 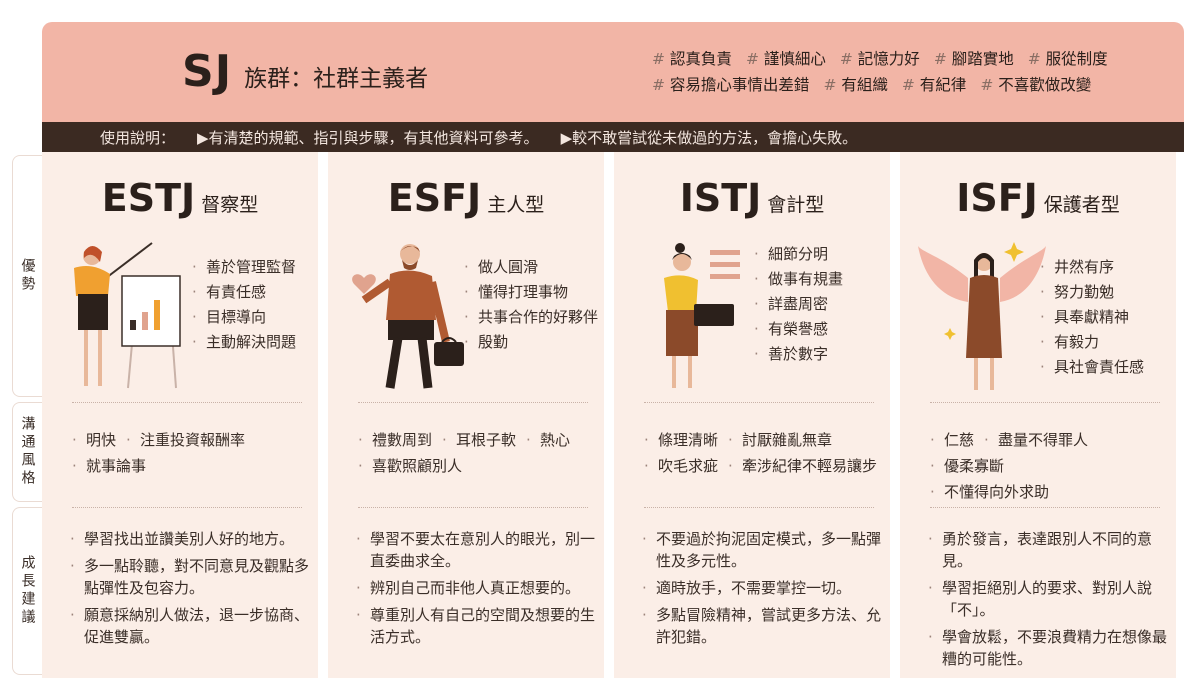 I want to click on column-title: ESFJ 主人型, so click(x=466, y=198).